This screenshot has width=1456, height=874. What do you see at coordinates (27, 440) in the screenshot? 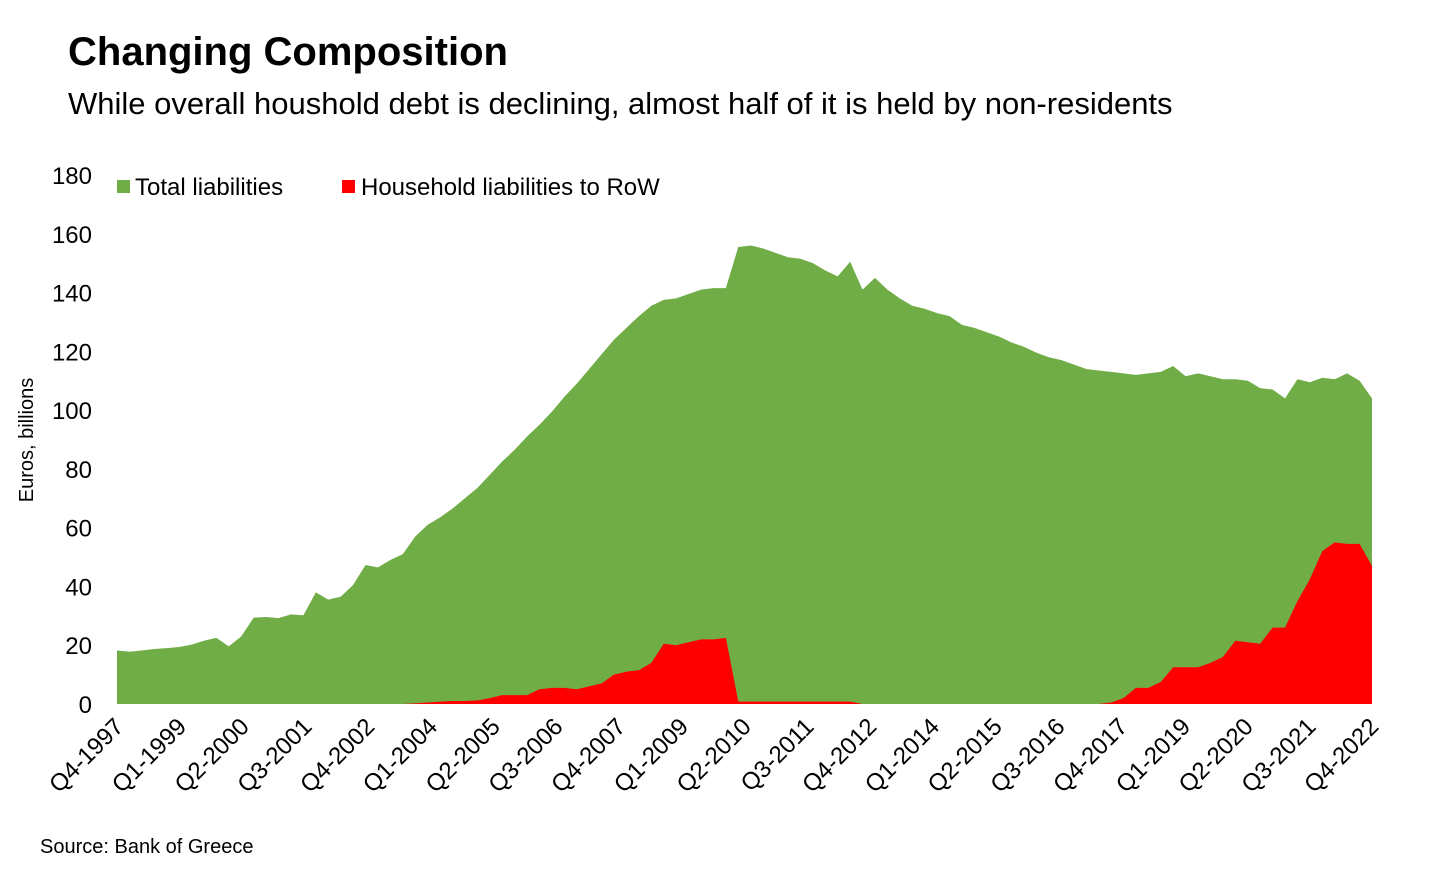
I see `y-axis-label: Euros, billions` at bounding box center [27, 440].